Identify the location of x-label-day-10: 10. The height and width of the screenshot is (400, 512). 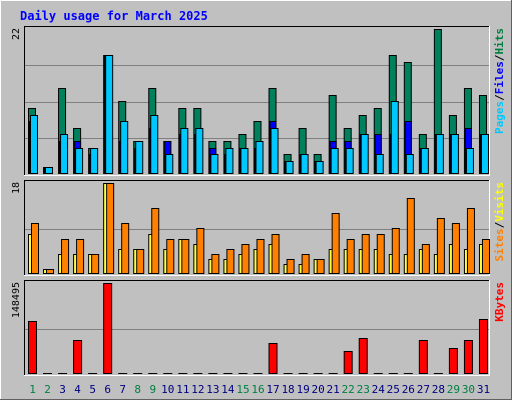
(167, 389).